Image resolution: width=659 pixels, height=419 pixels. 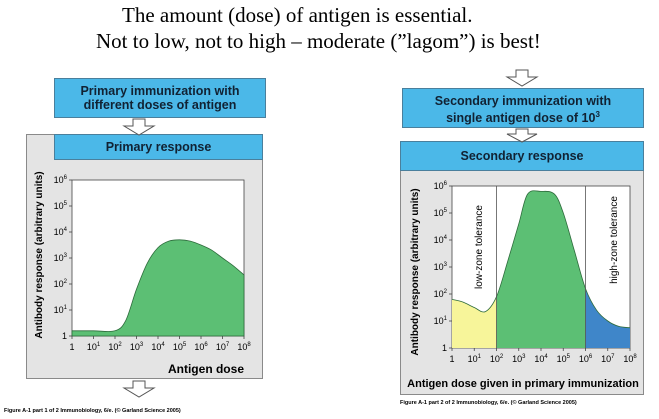 I want to click on secondary-response-area, so click(x=541, y=269).